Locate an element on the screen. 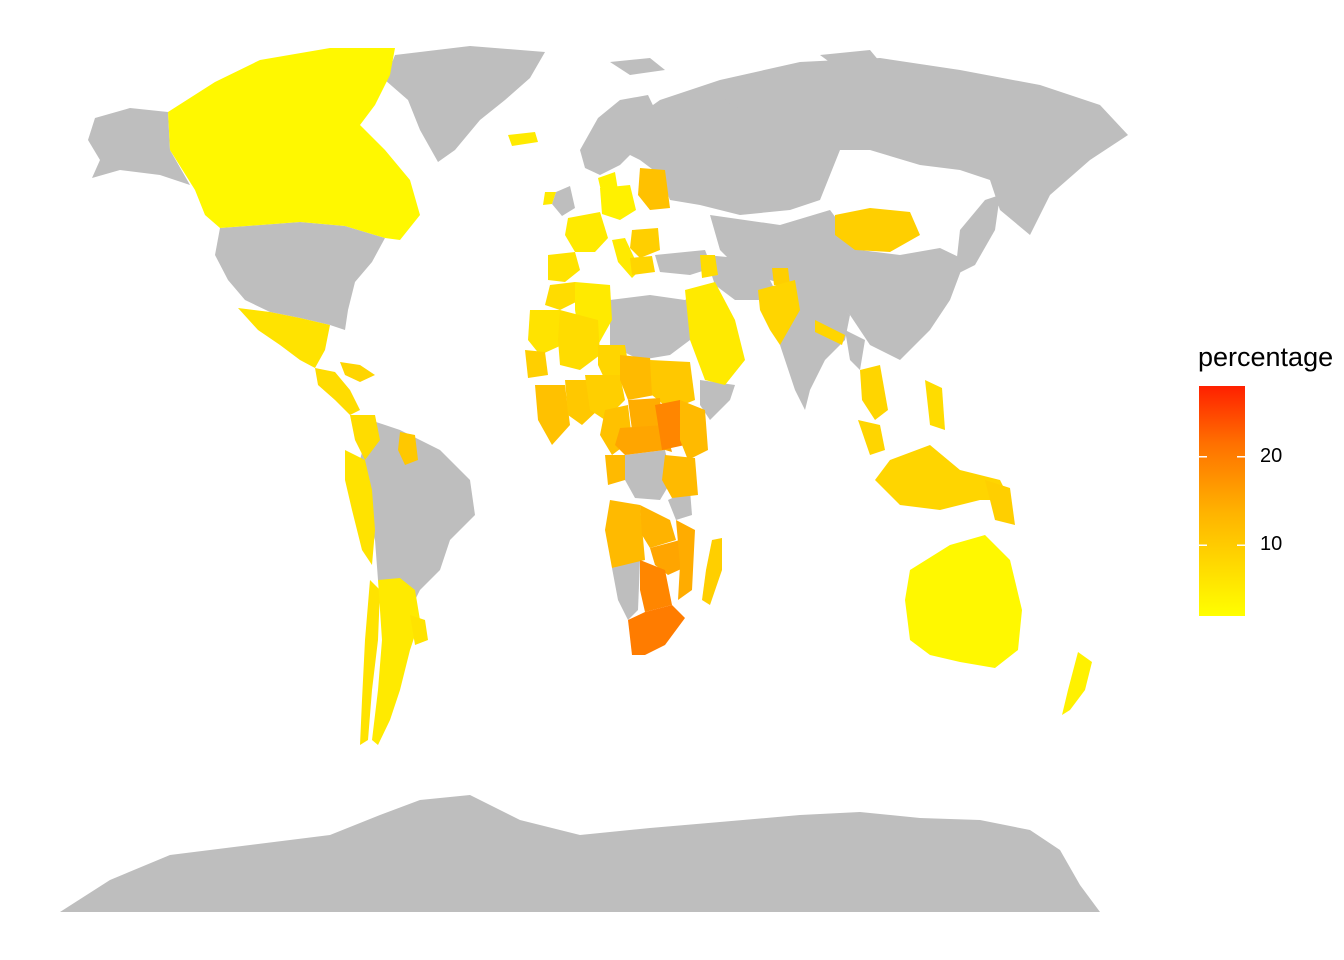 This screenshot has height=960, width=1344. region-sudan is located at coordinates (672, 385).